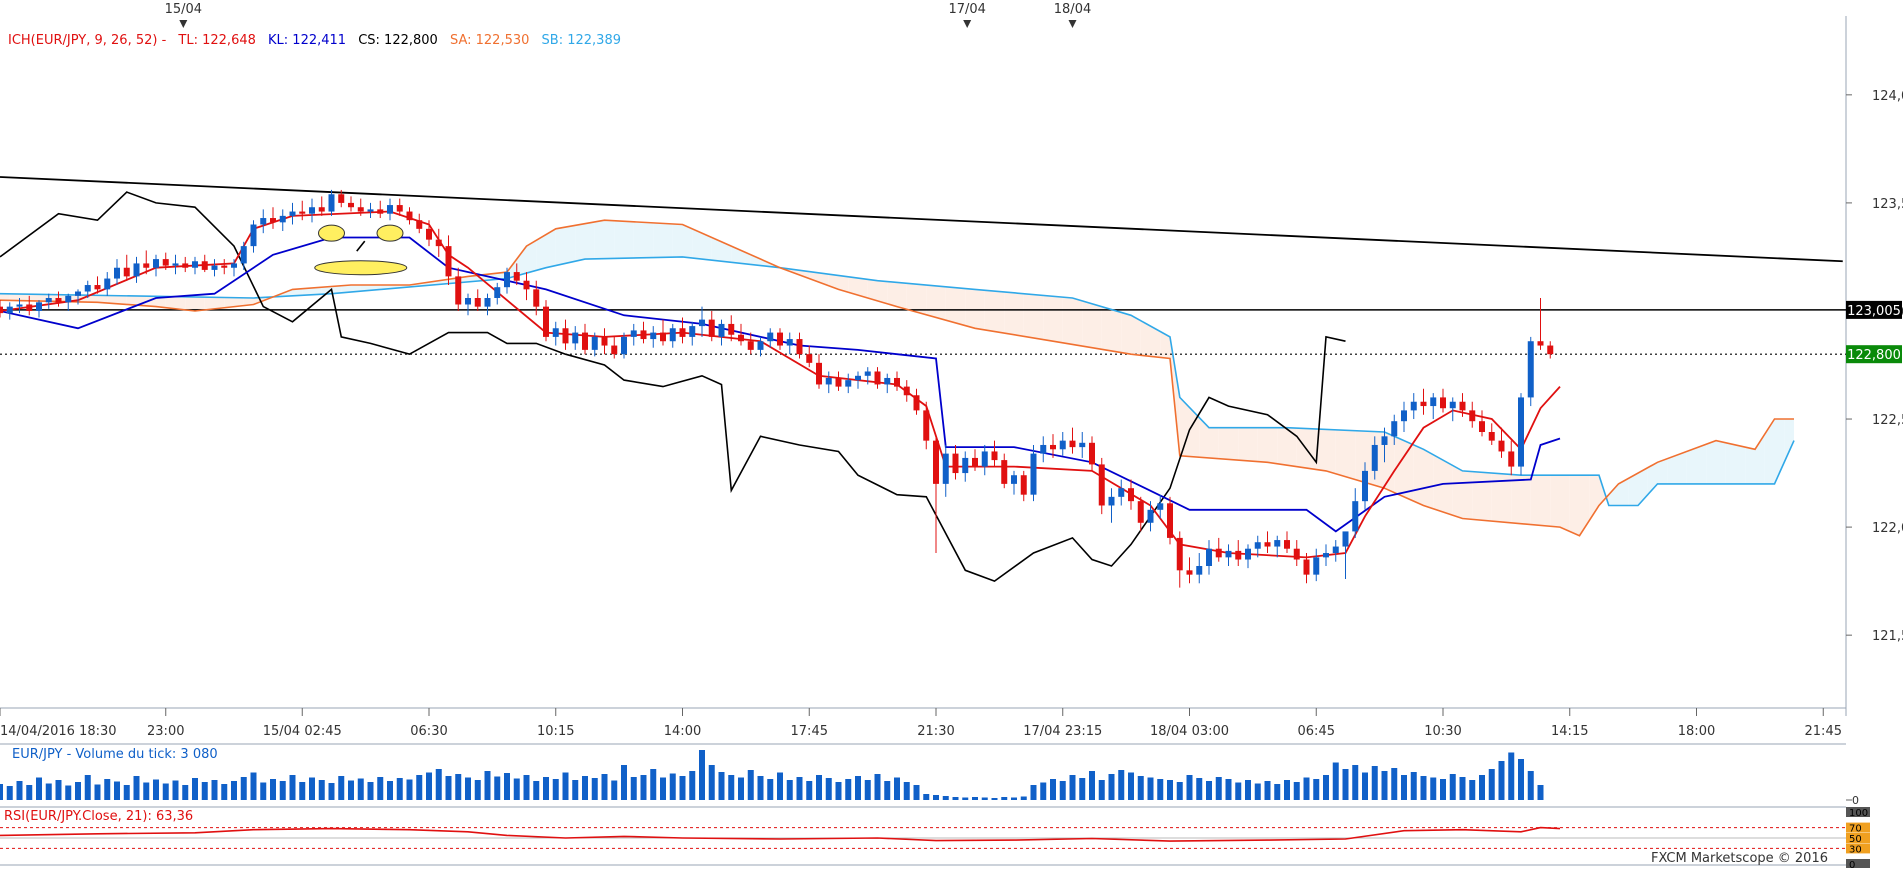 The height and width of the screenshot is (872, 1903). Describe the element at coordinates (966, 9) in the screenshot. I see `event-marker-label: 17/04` at that location.